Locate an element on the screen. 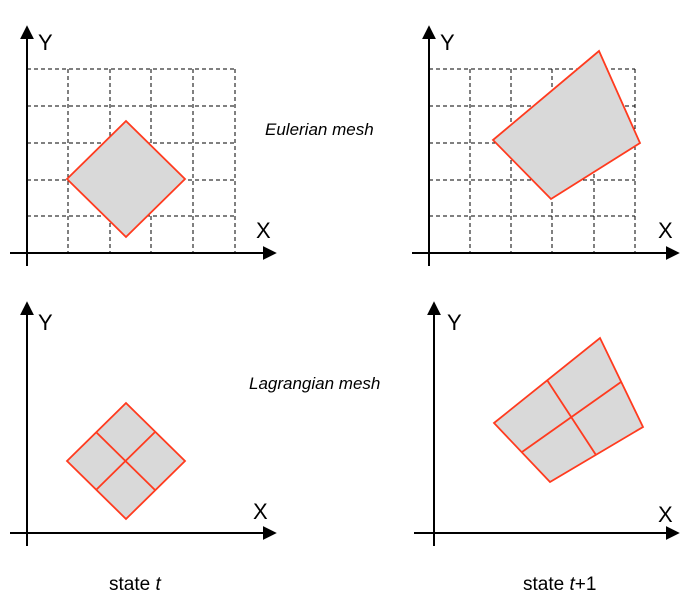 The height and width of the screenshot is (597, 693). state-t1-variable: t is located at coordinates (572, 584).